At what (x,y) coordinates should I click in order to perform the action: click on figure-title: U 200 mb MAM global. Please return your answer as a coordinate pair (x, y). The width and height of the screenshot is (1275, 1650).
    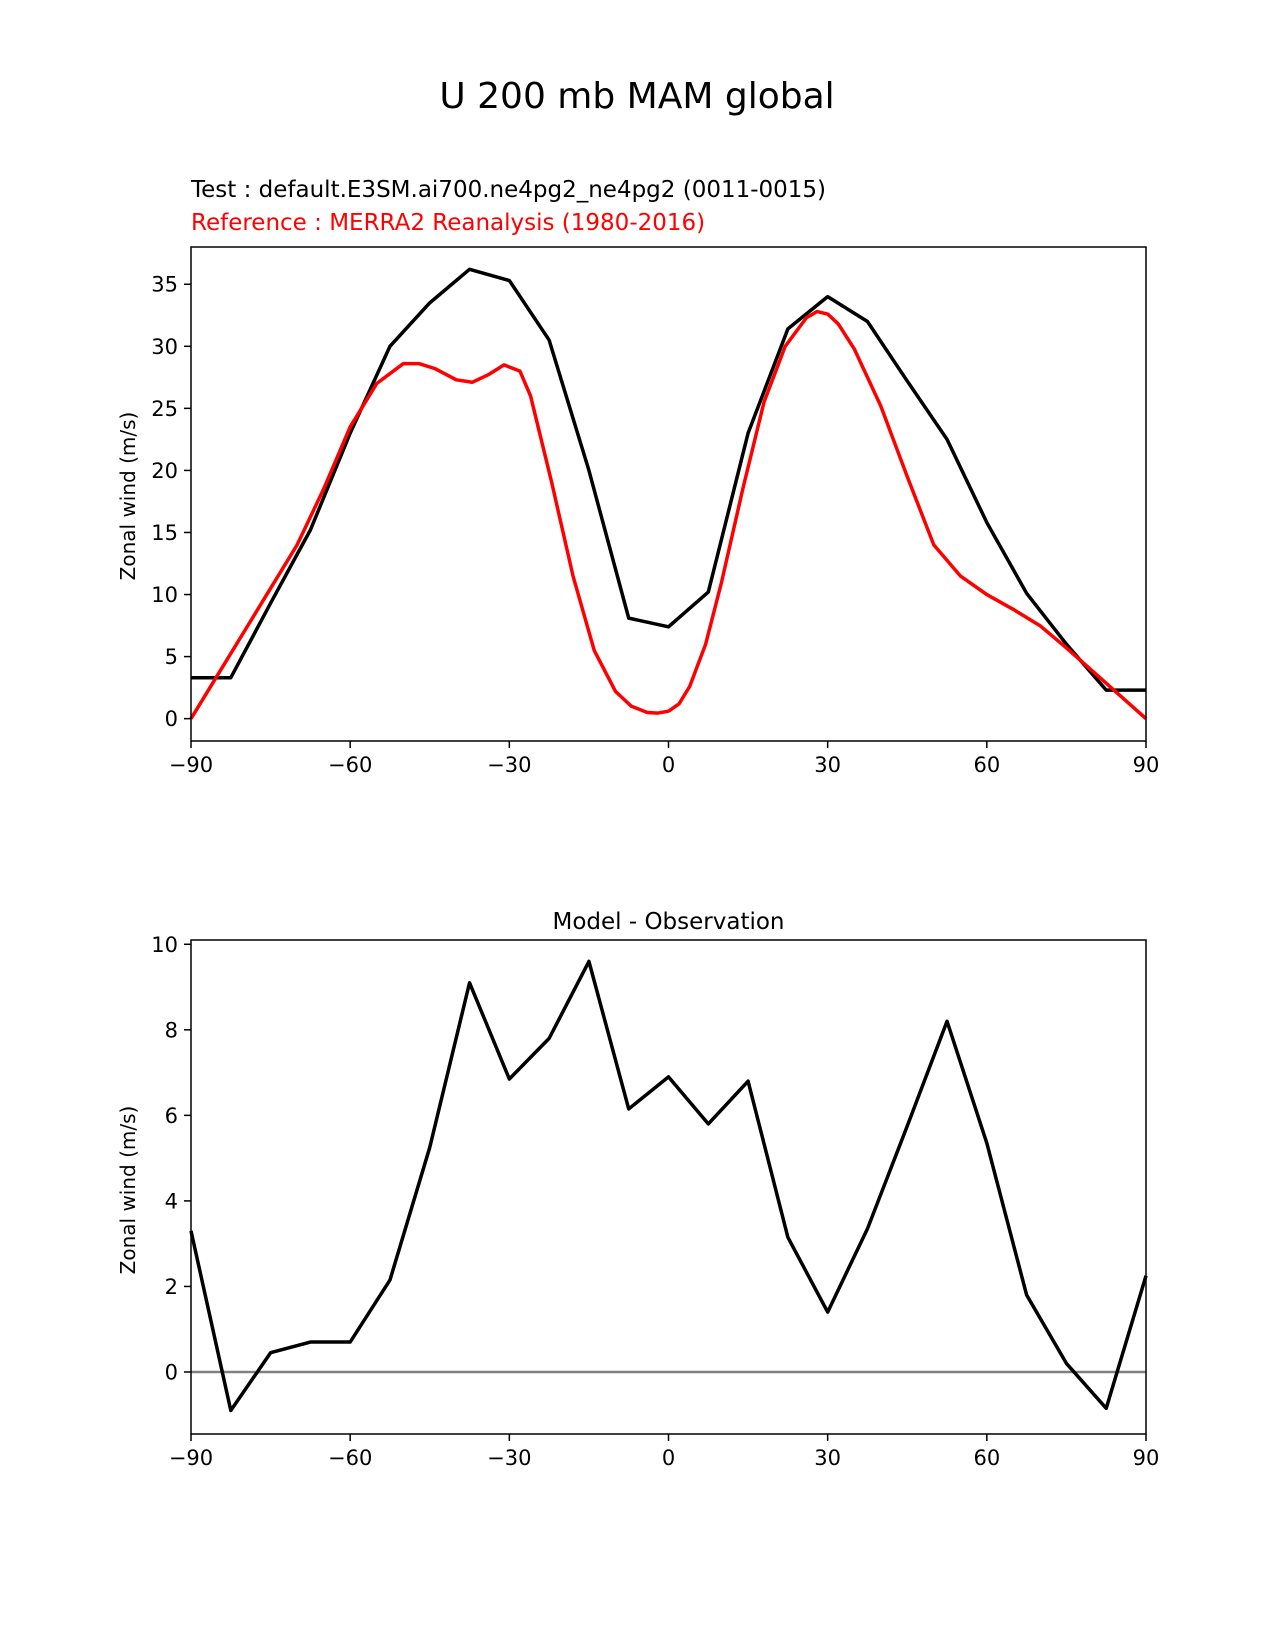
    Looking at the image, I should click on (636, 96).